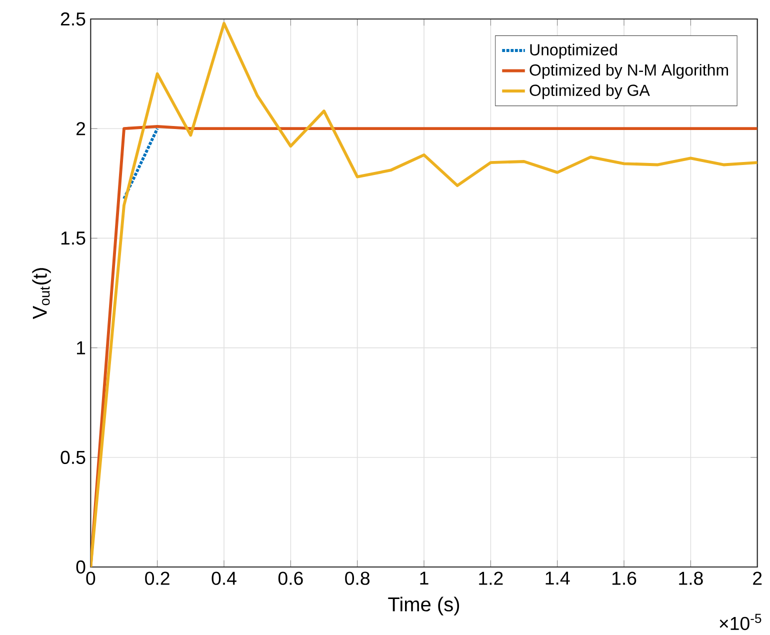 This screenshot has width=770, height=635. What do you see at coordinates (73, 238) in the screenshot?
I see `y-tick-label: 1.5` at bounding box center [73, 238].